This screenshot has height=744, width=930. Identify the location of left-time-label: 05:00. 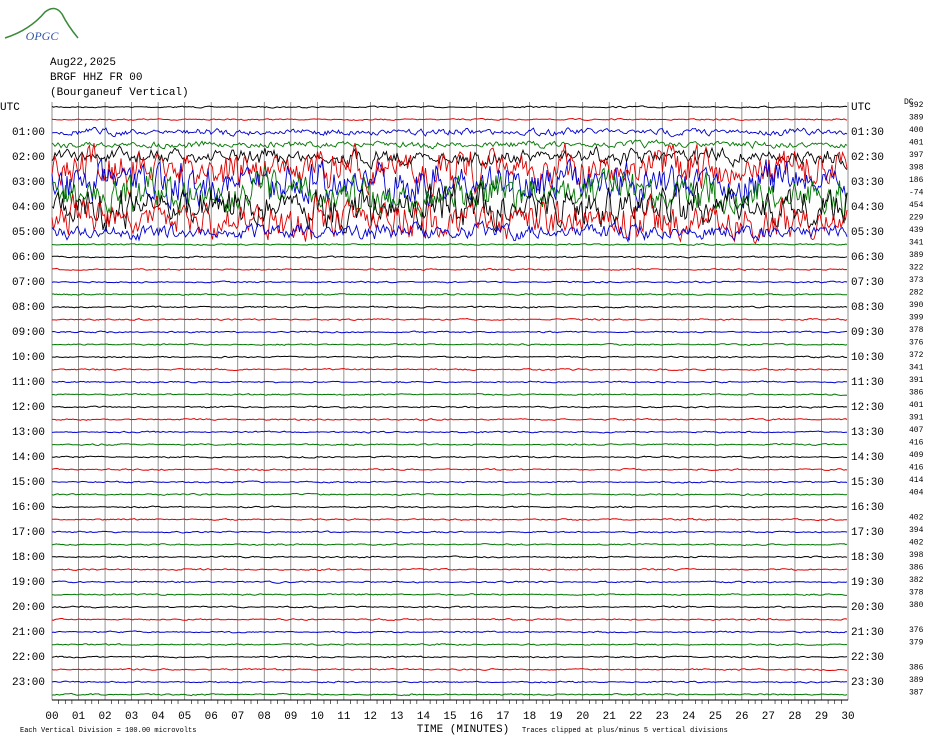
(28, 233).